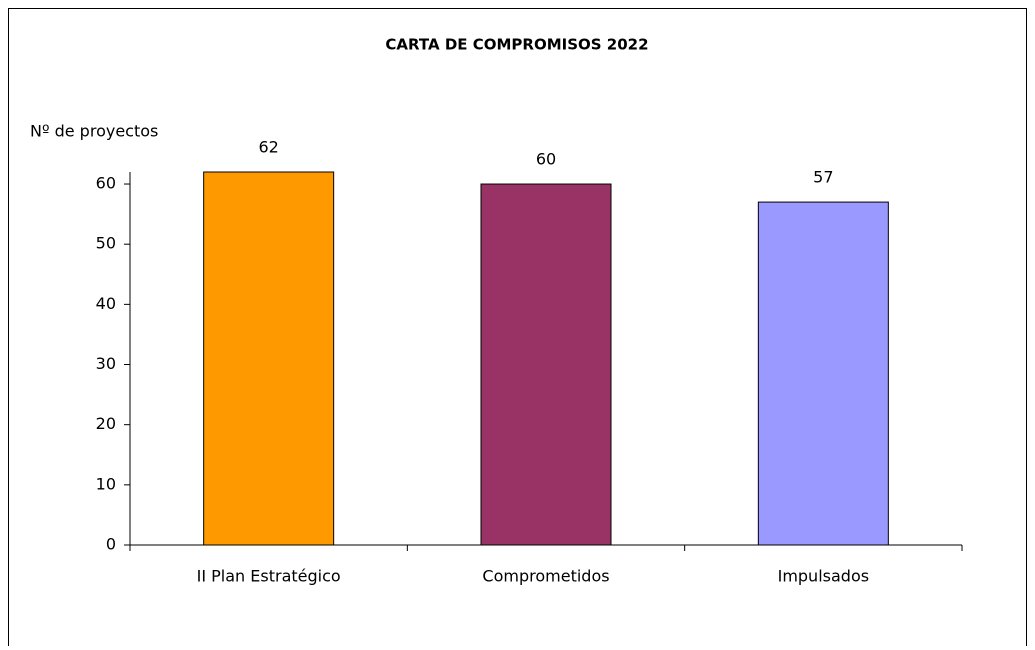 The image size is (1035, 650). I want to click on data-label: 60, so click(546, 159).